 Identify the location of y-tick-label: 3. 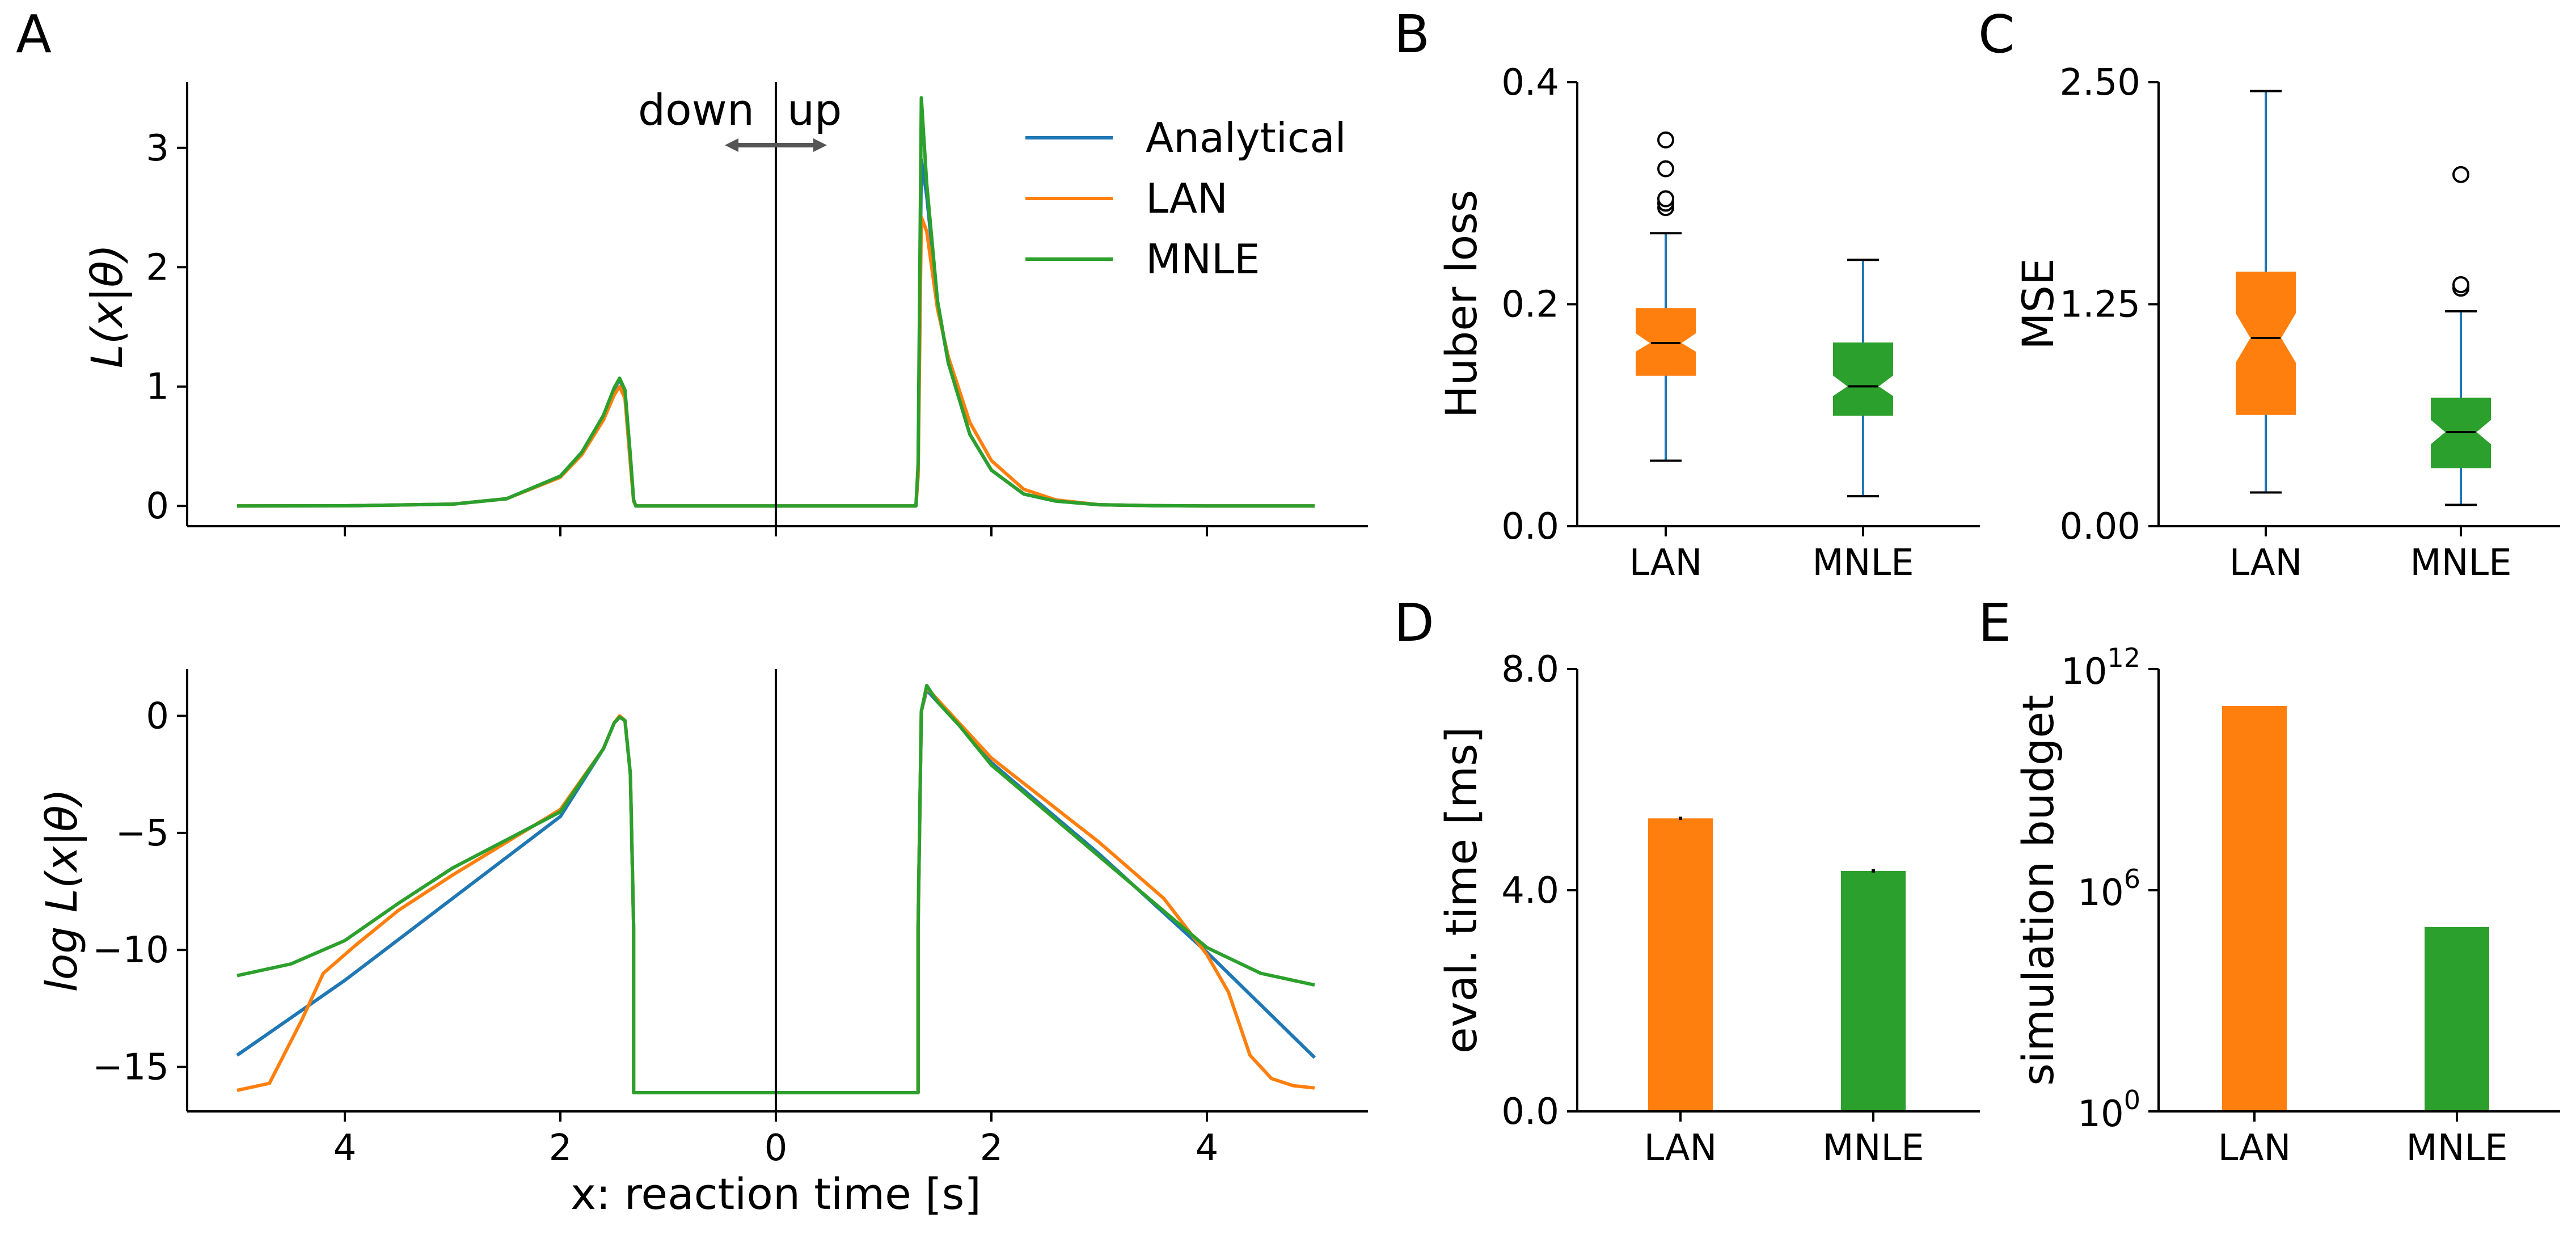
(157, 149).